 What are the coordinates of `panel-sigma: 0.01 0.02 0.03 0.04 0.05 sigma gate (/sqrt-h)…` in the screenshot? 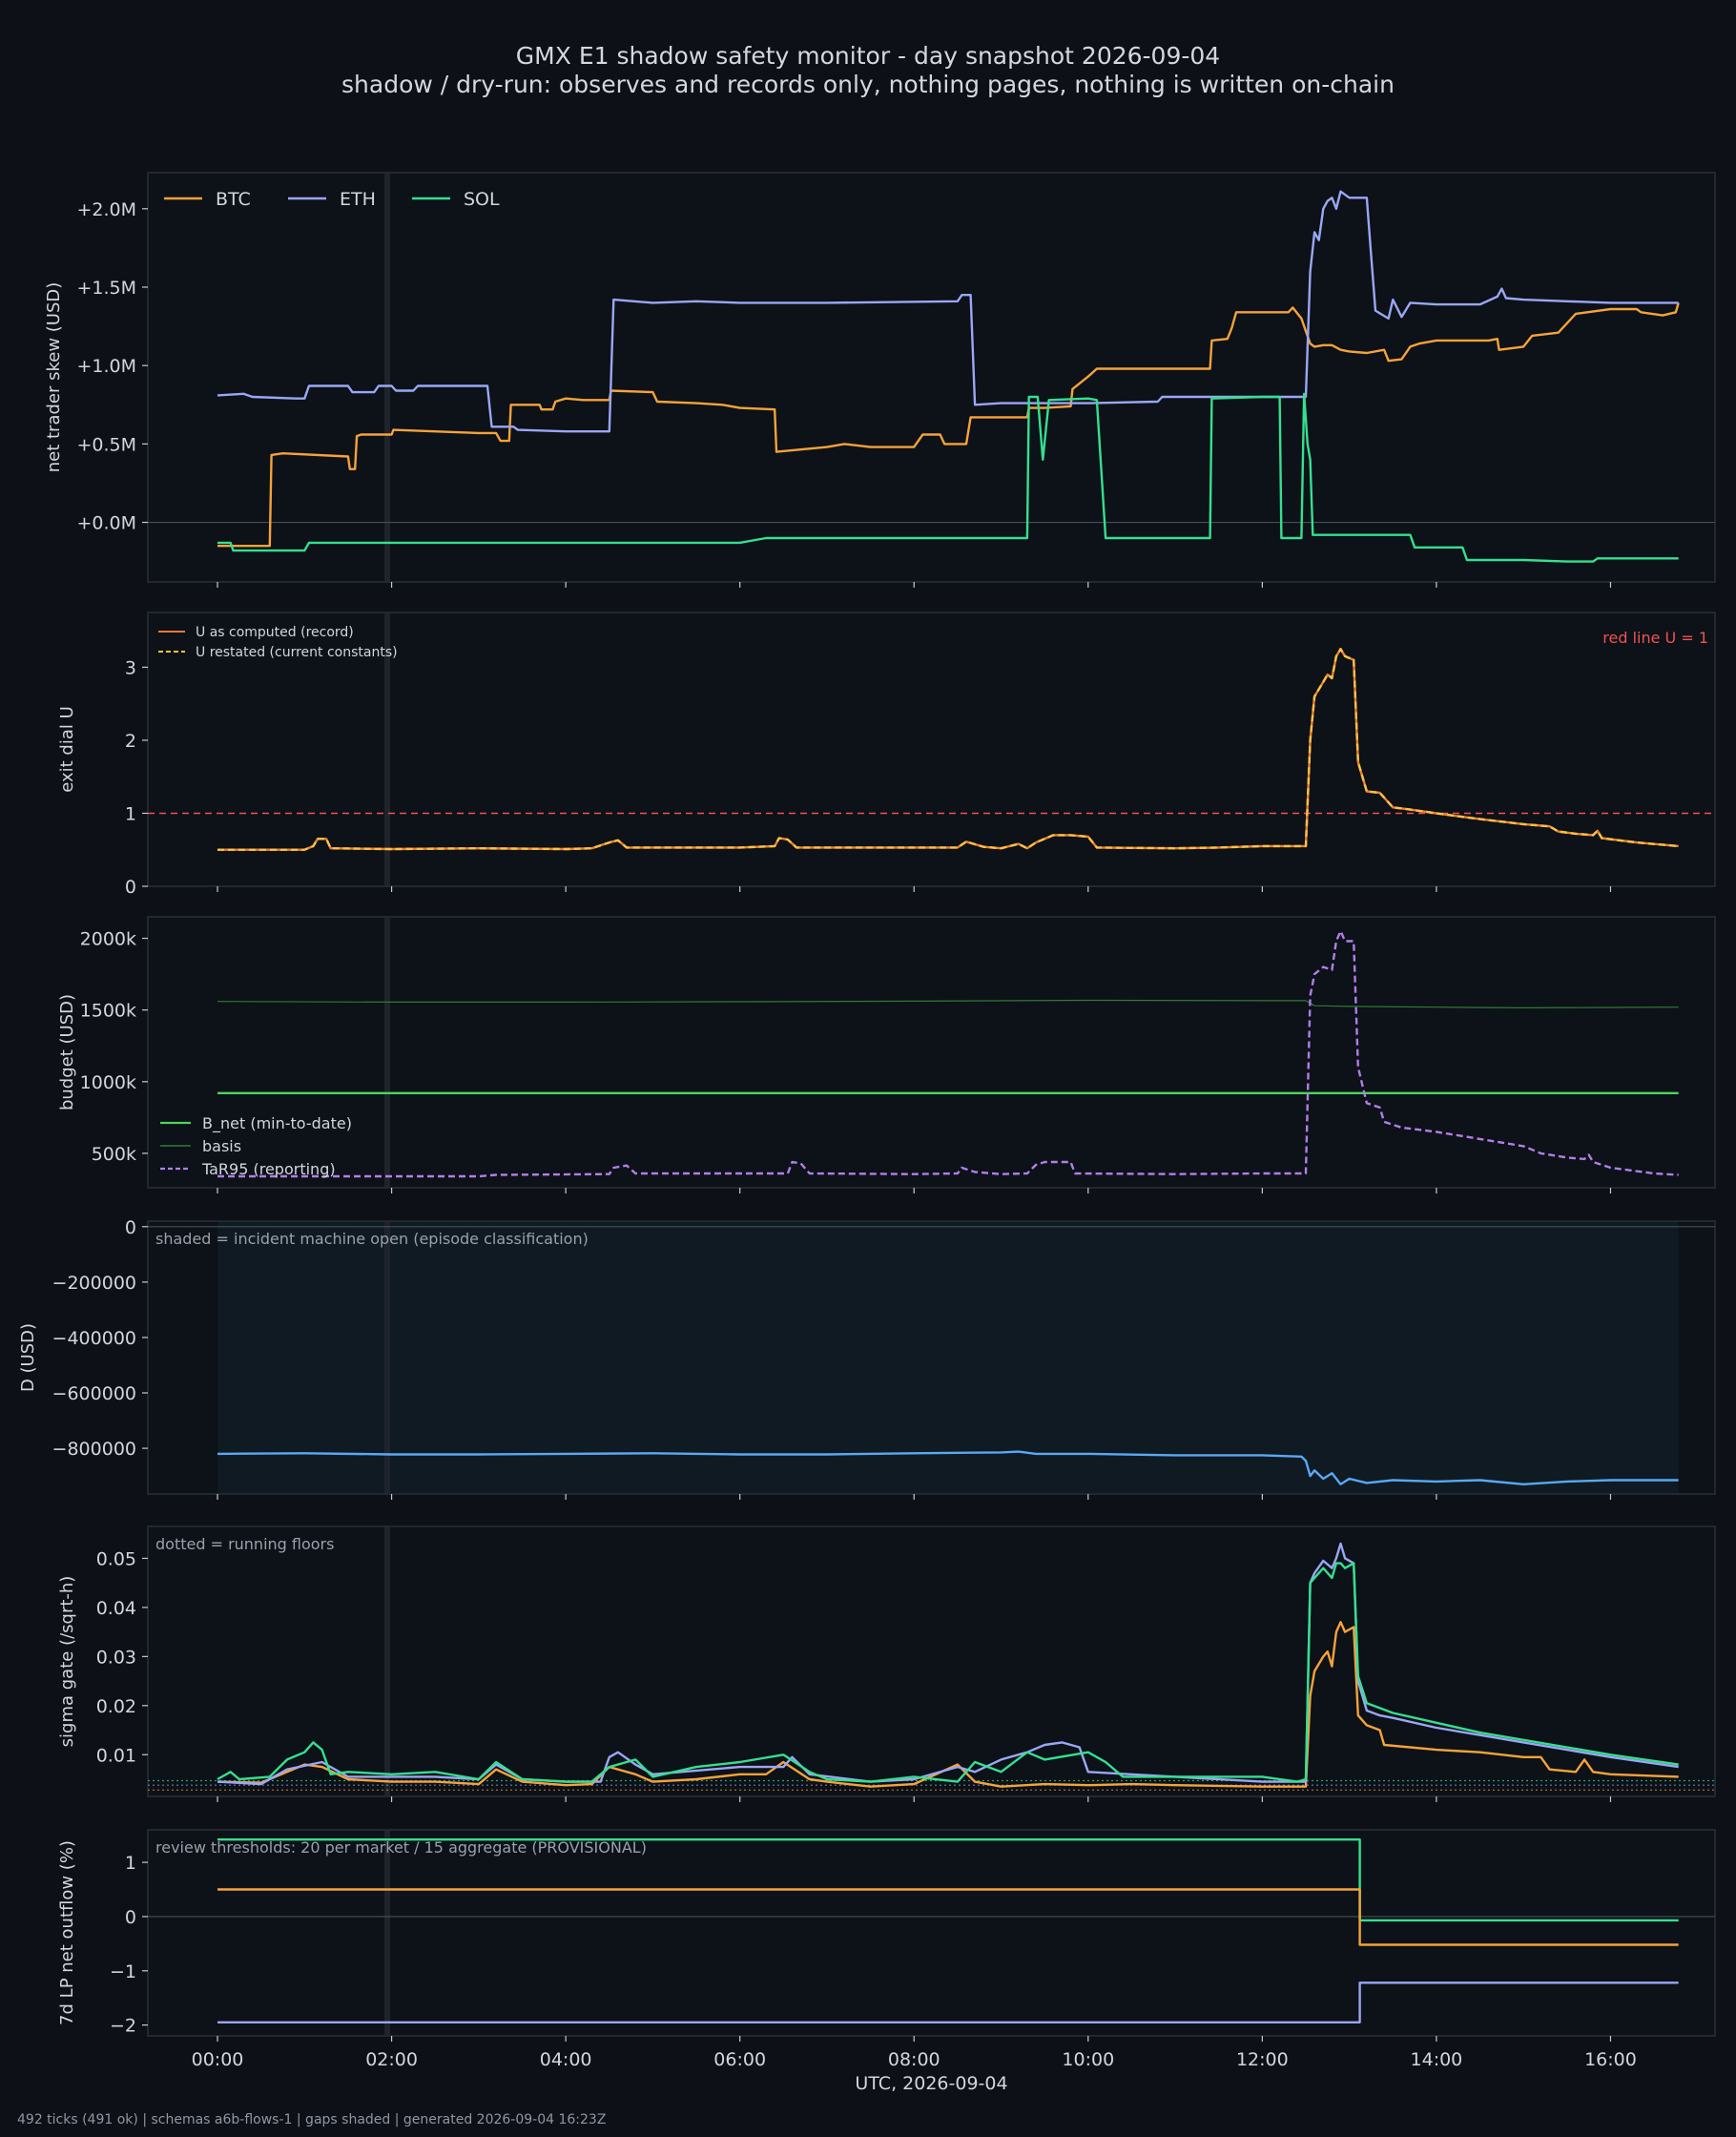 It's located at (886, 1663).